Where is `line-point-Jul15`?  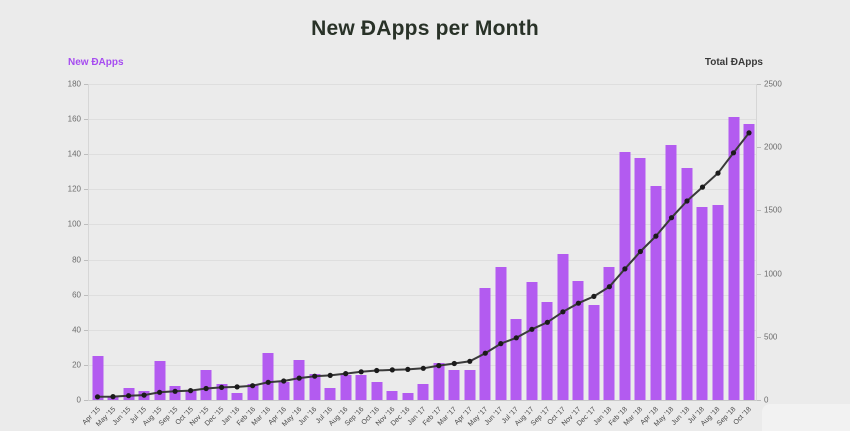
line-point-Jul15 is located at coordinates (144, 395).